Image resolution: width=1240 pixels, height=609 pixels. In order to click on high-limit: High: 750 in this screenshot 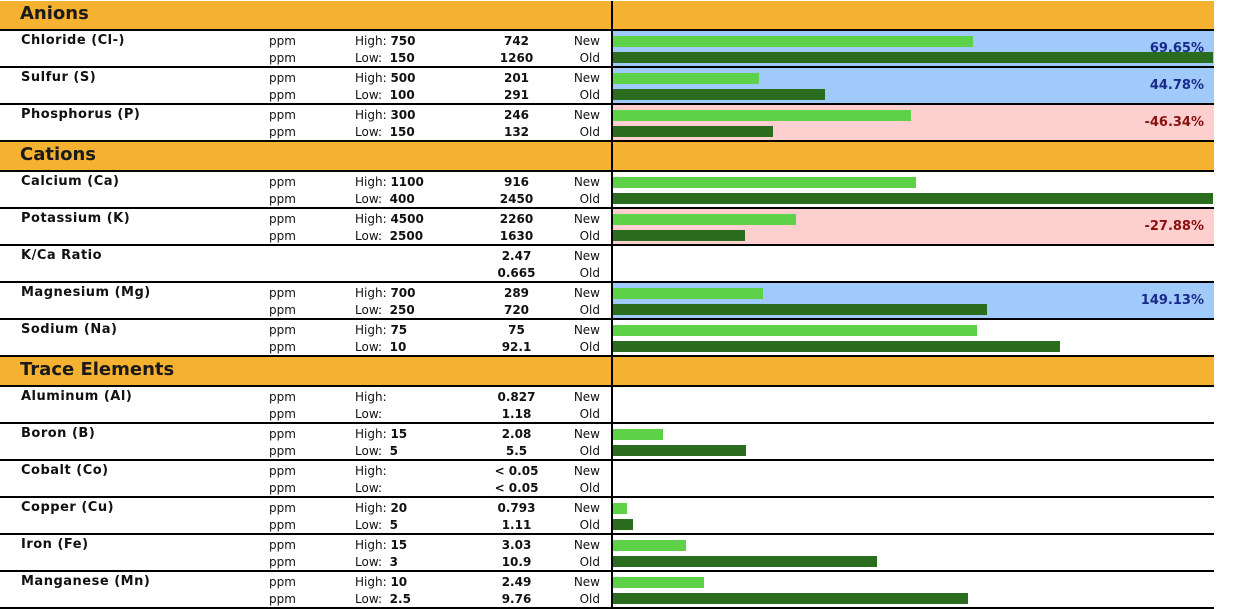, I will do `click(385, 41)`.